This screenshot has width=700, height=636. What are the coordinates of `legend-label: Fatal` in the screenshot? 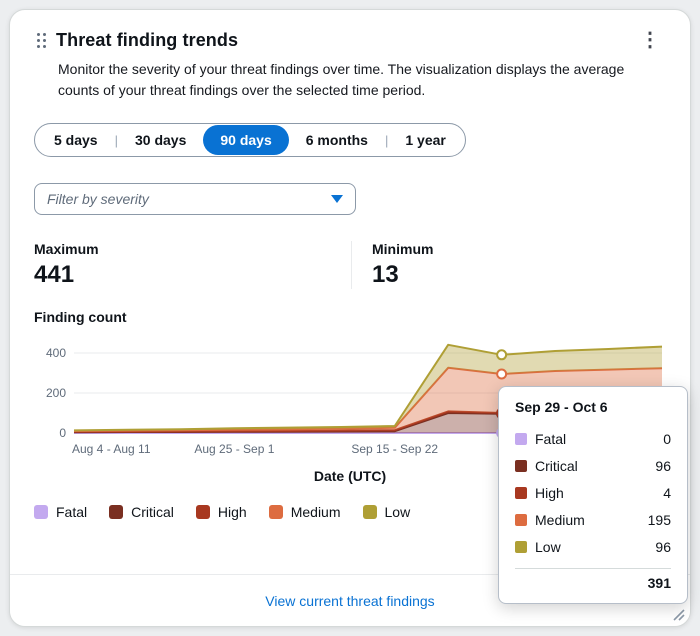 It's located at (72, 512).